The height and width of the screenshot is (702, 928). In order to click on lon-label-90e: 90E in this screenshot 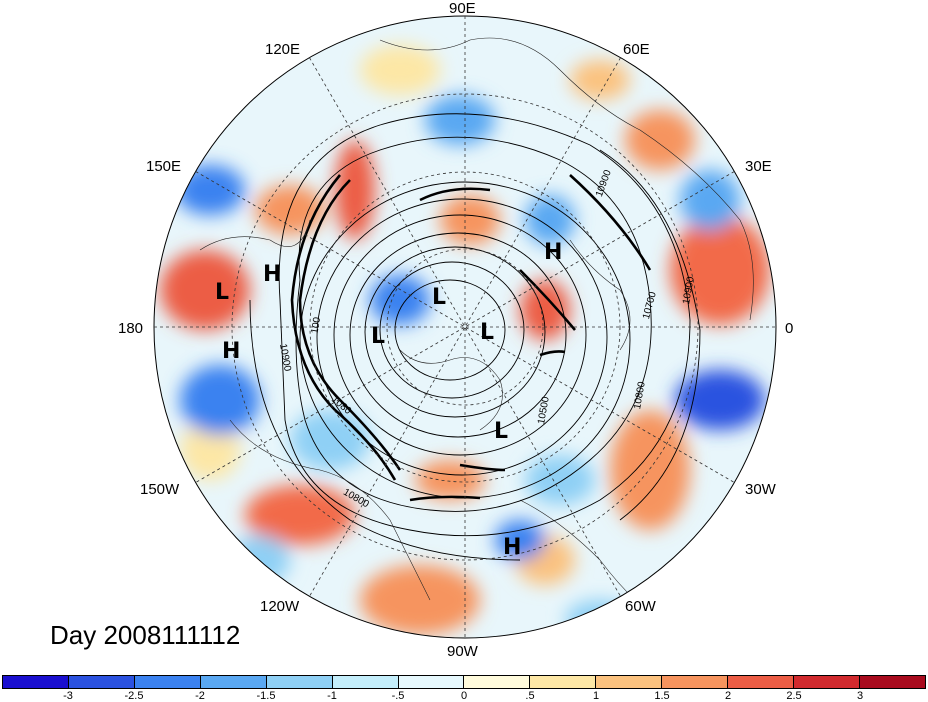, I will do `click(462, 8)`.